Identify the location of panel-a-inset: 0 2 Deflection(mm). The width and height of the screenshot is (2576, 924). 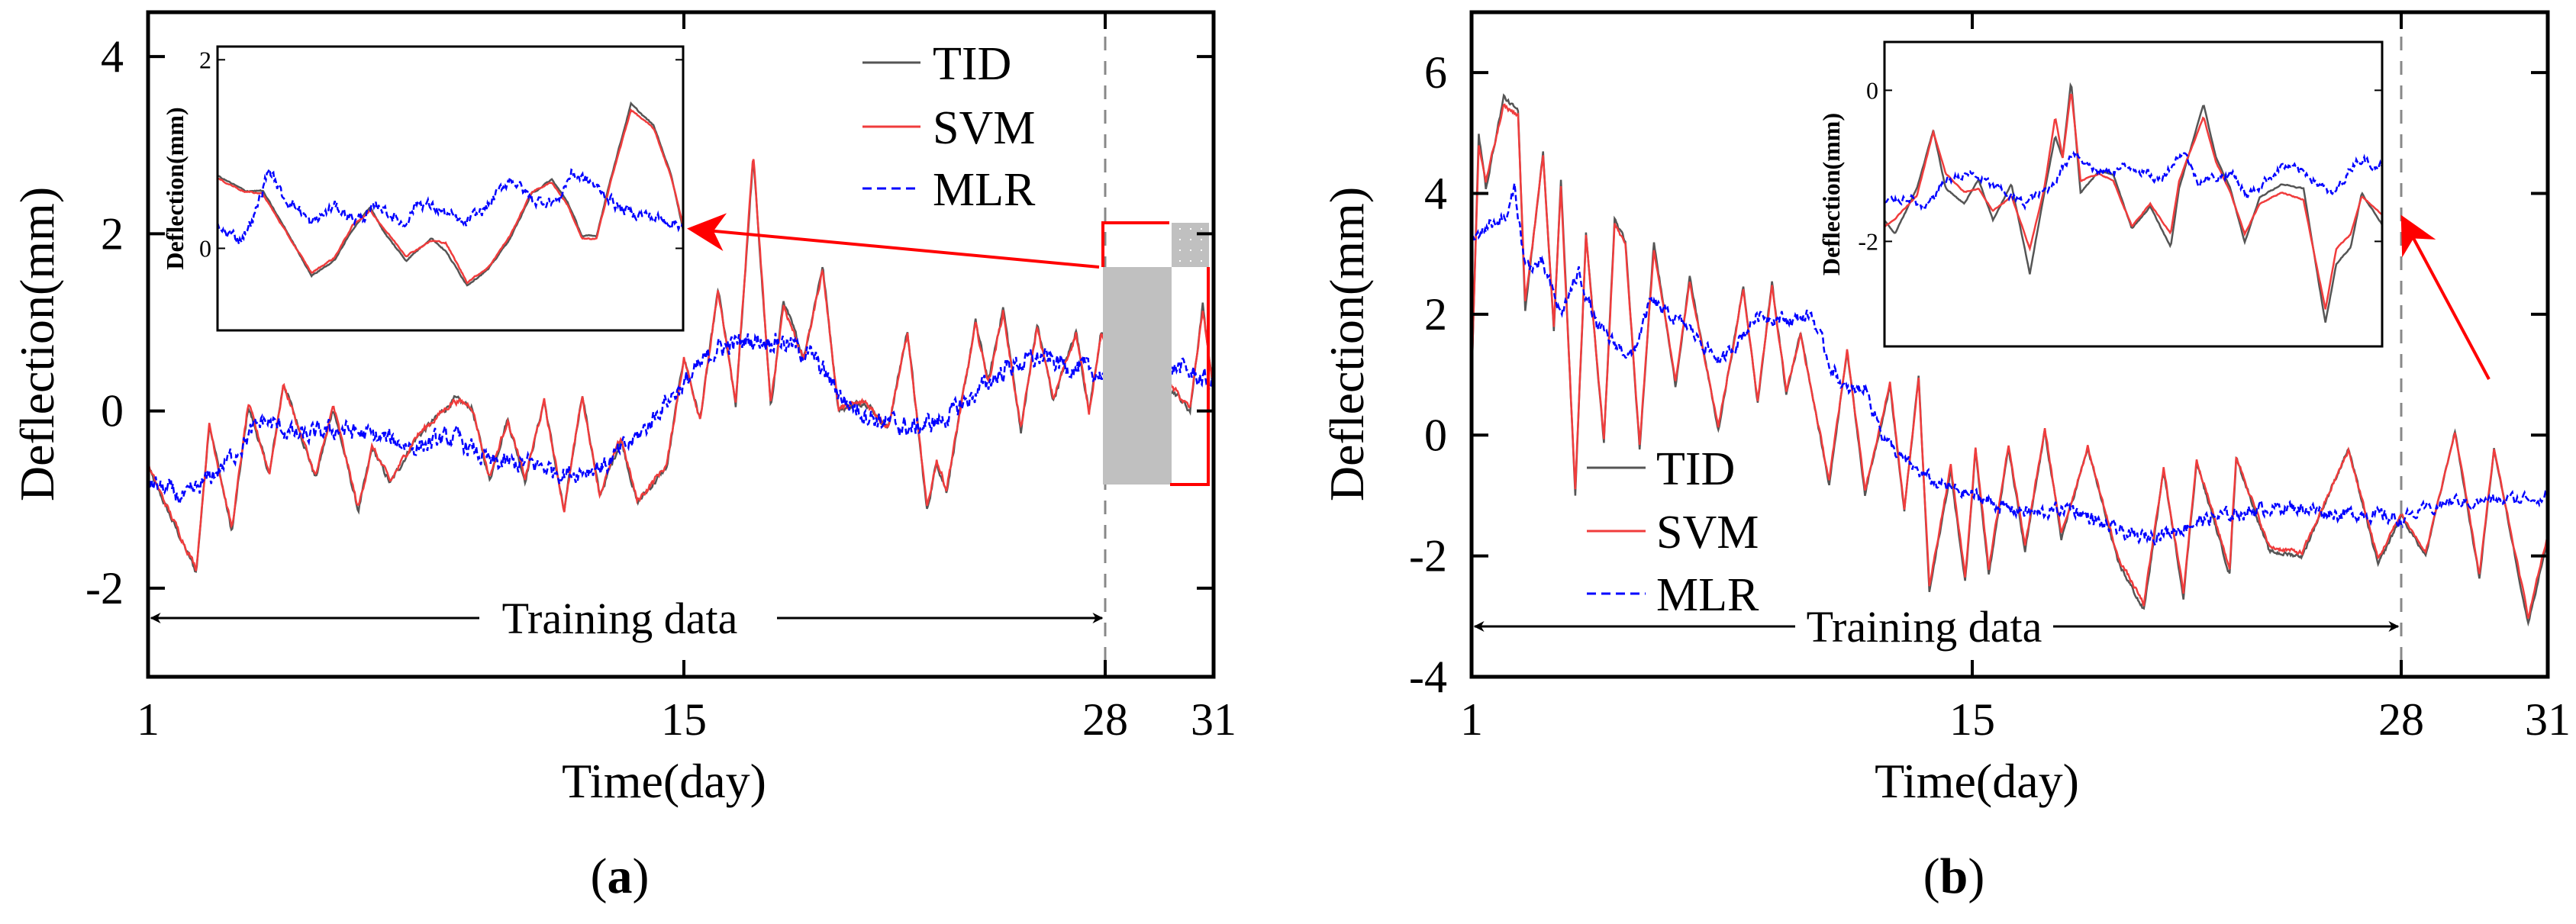
(423, 188).